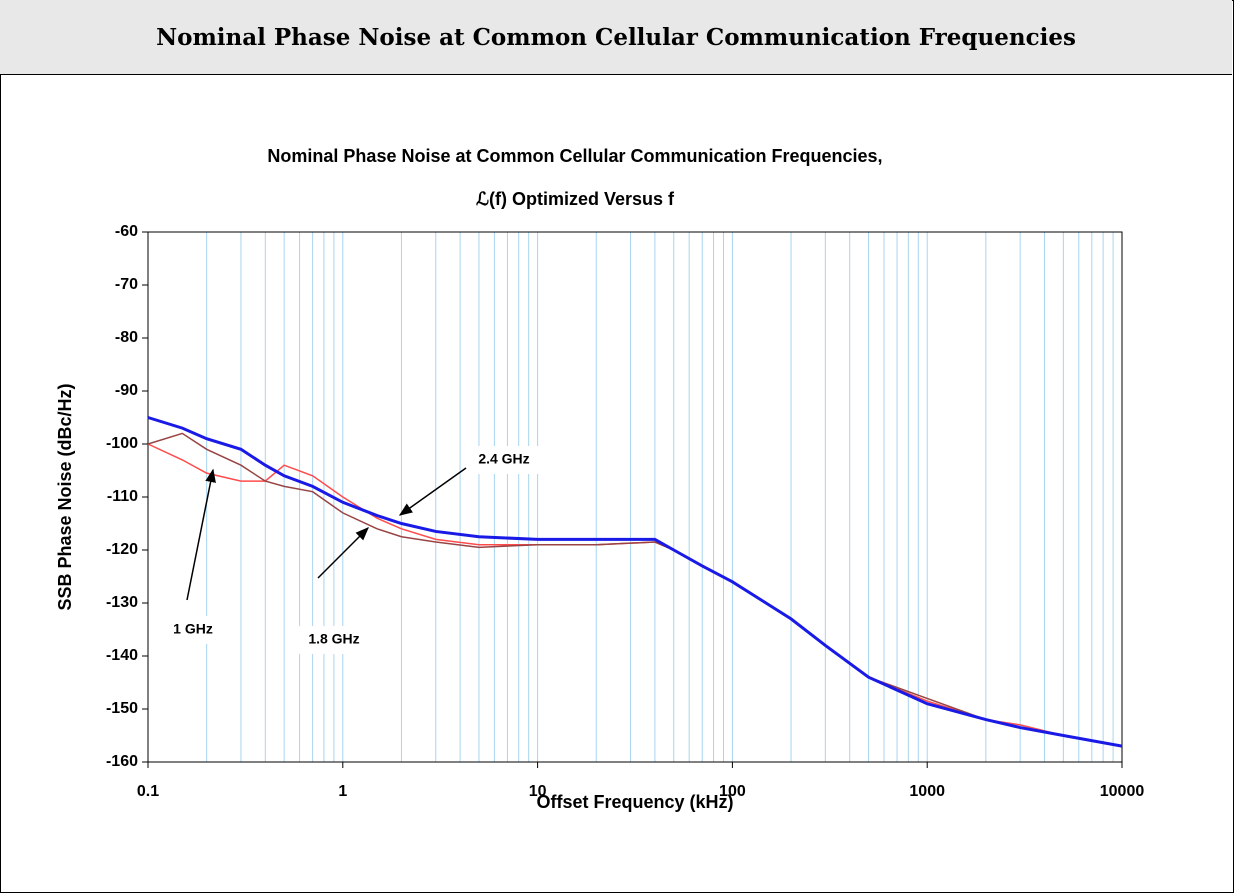 Image resolution: width=1234 pixels, height=893 pixels. What do you see at coordinates (65, 496) in the screenshot?
I see `y-axis-label: SSB Phase Noise (dBc/Hz)` at bounding box center [65, 496].